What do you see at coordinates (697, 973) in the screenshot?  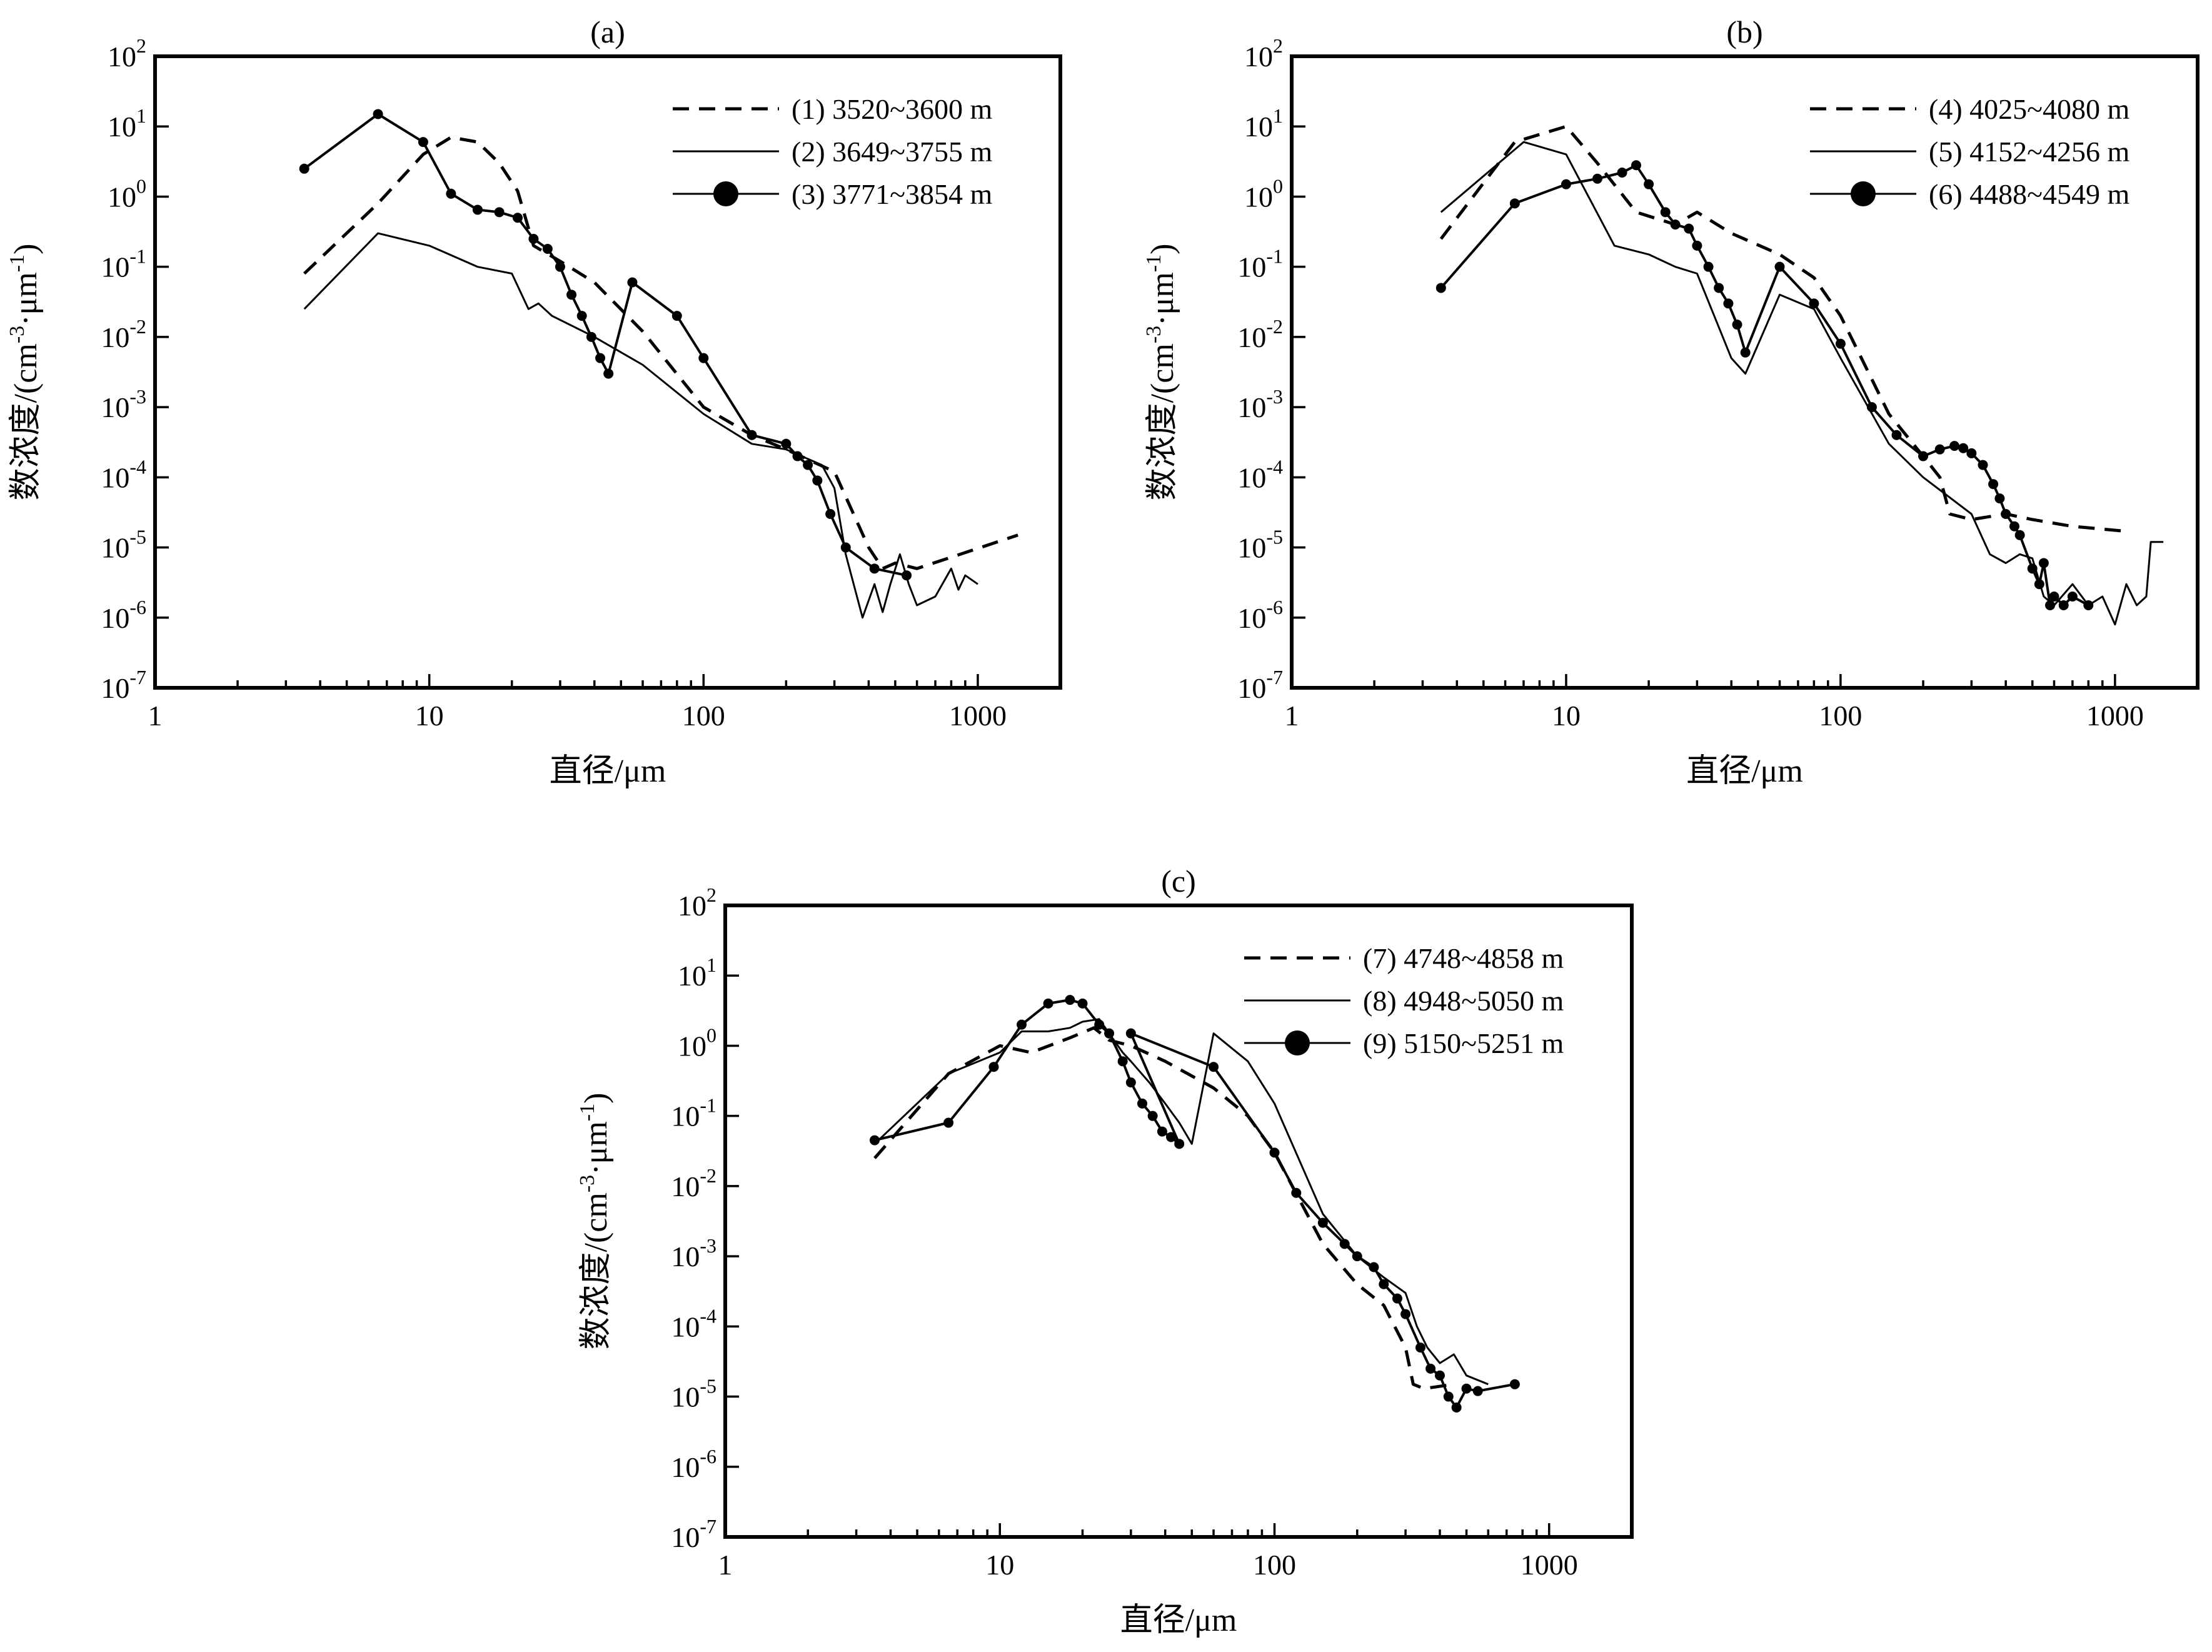 I see `y-tick-label: 10¹` at bounding box center [697, 973].